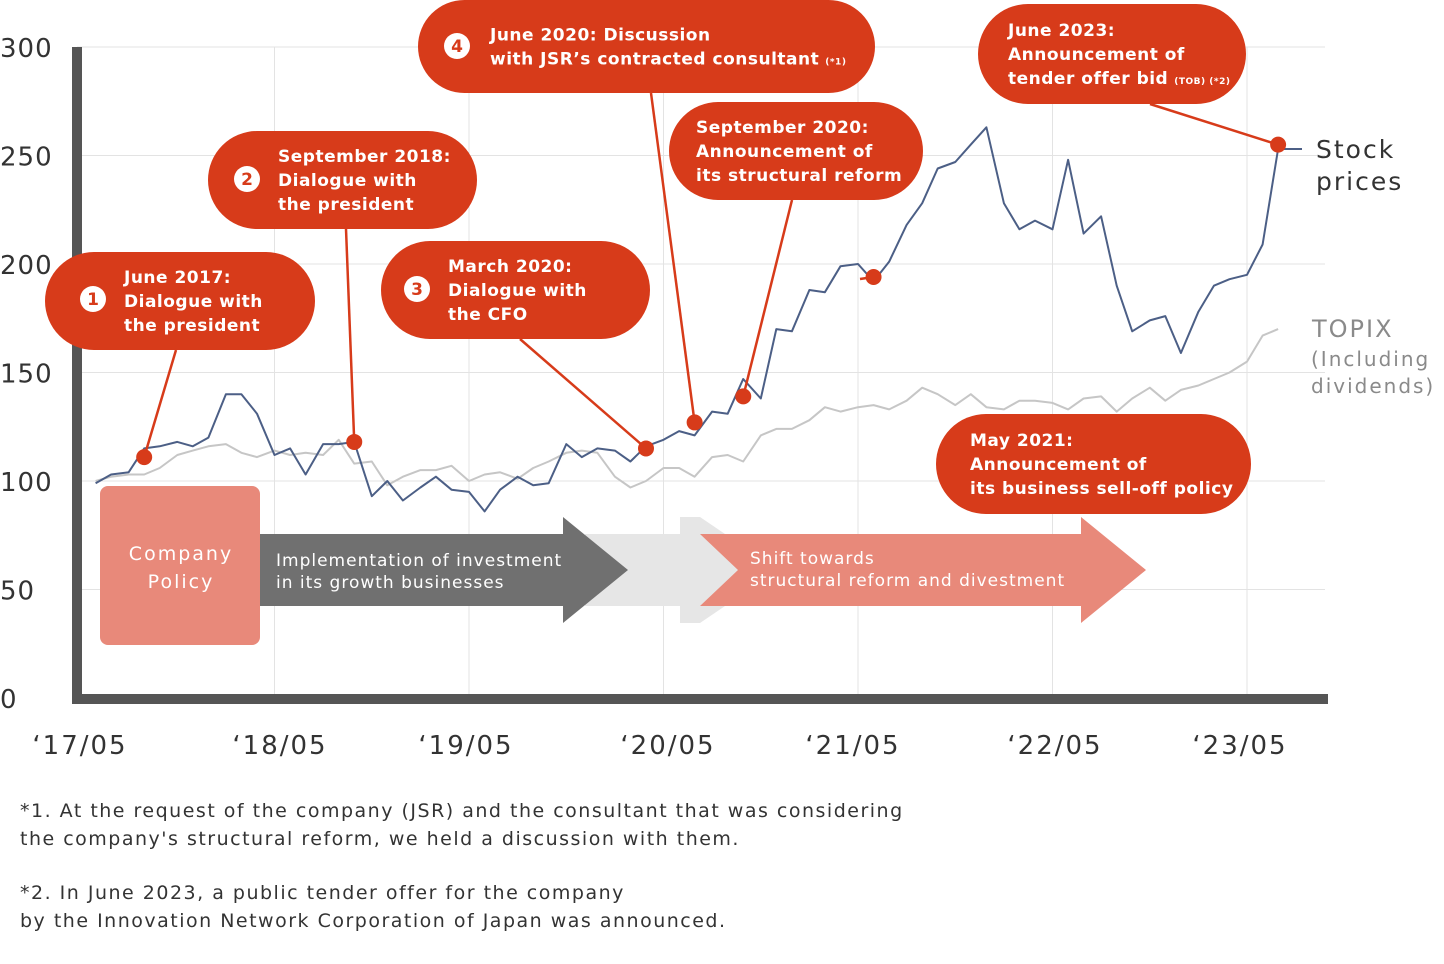 Image resolution: width=1444 pixels, height=964 pixels. I want to click on phase1-label-line-1: Implementation of investment, so click(419, 561).